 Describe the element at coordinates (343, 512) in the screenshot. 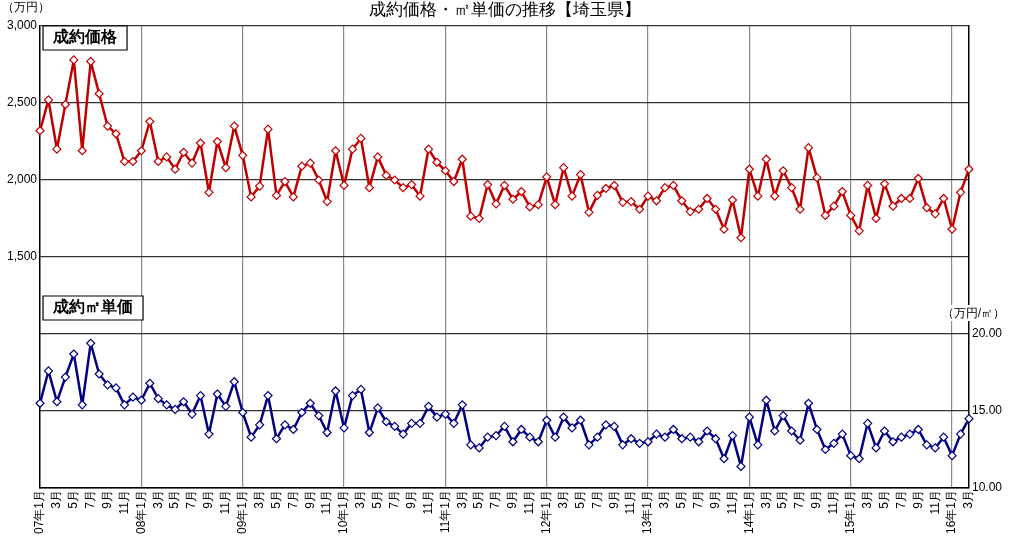

I see `x-tick-label: 10年1月` at that location.